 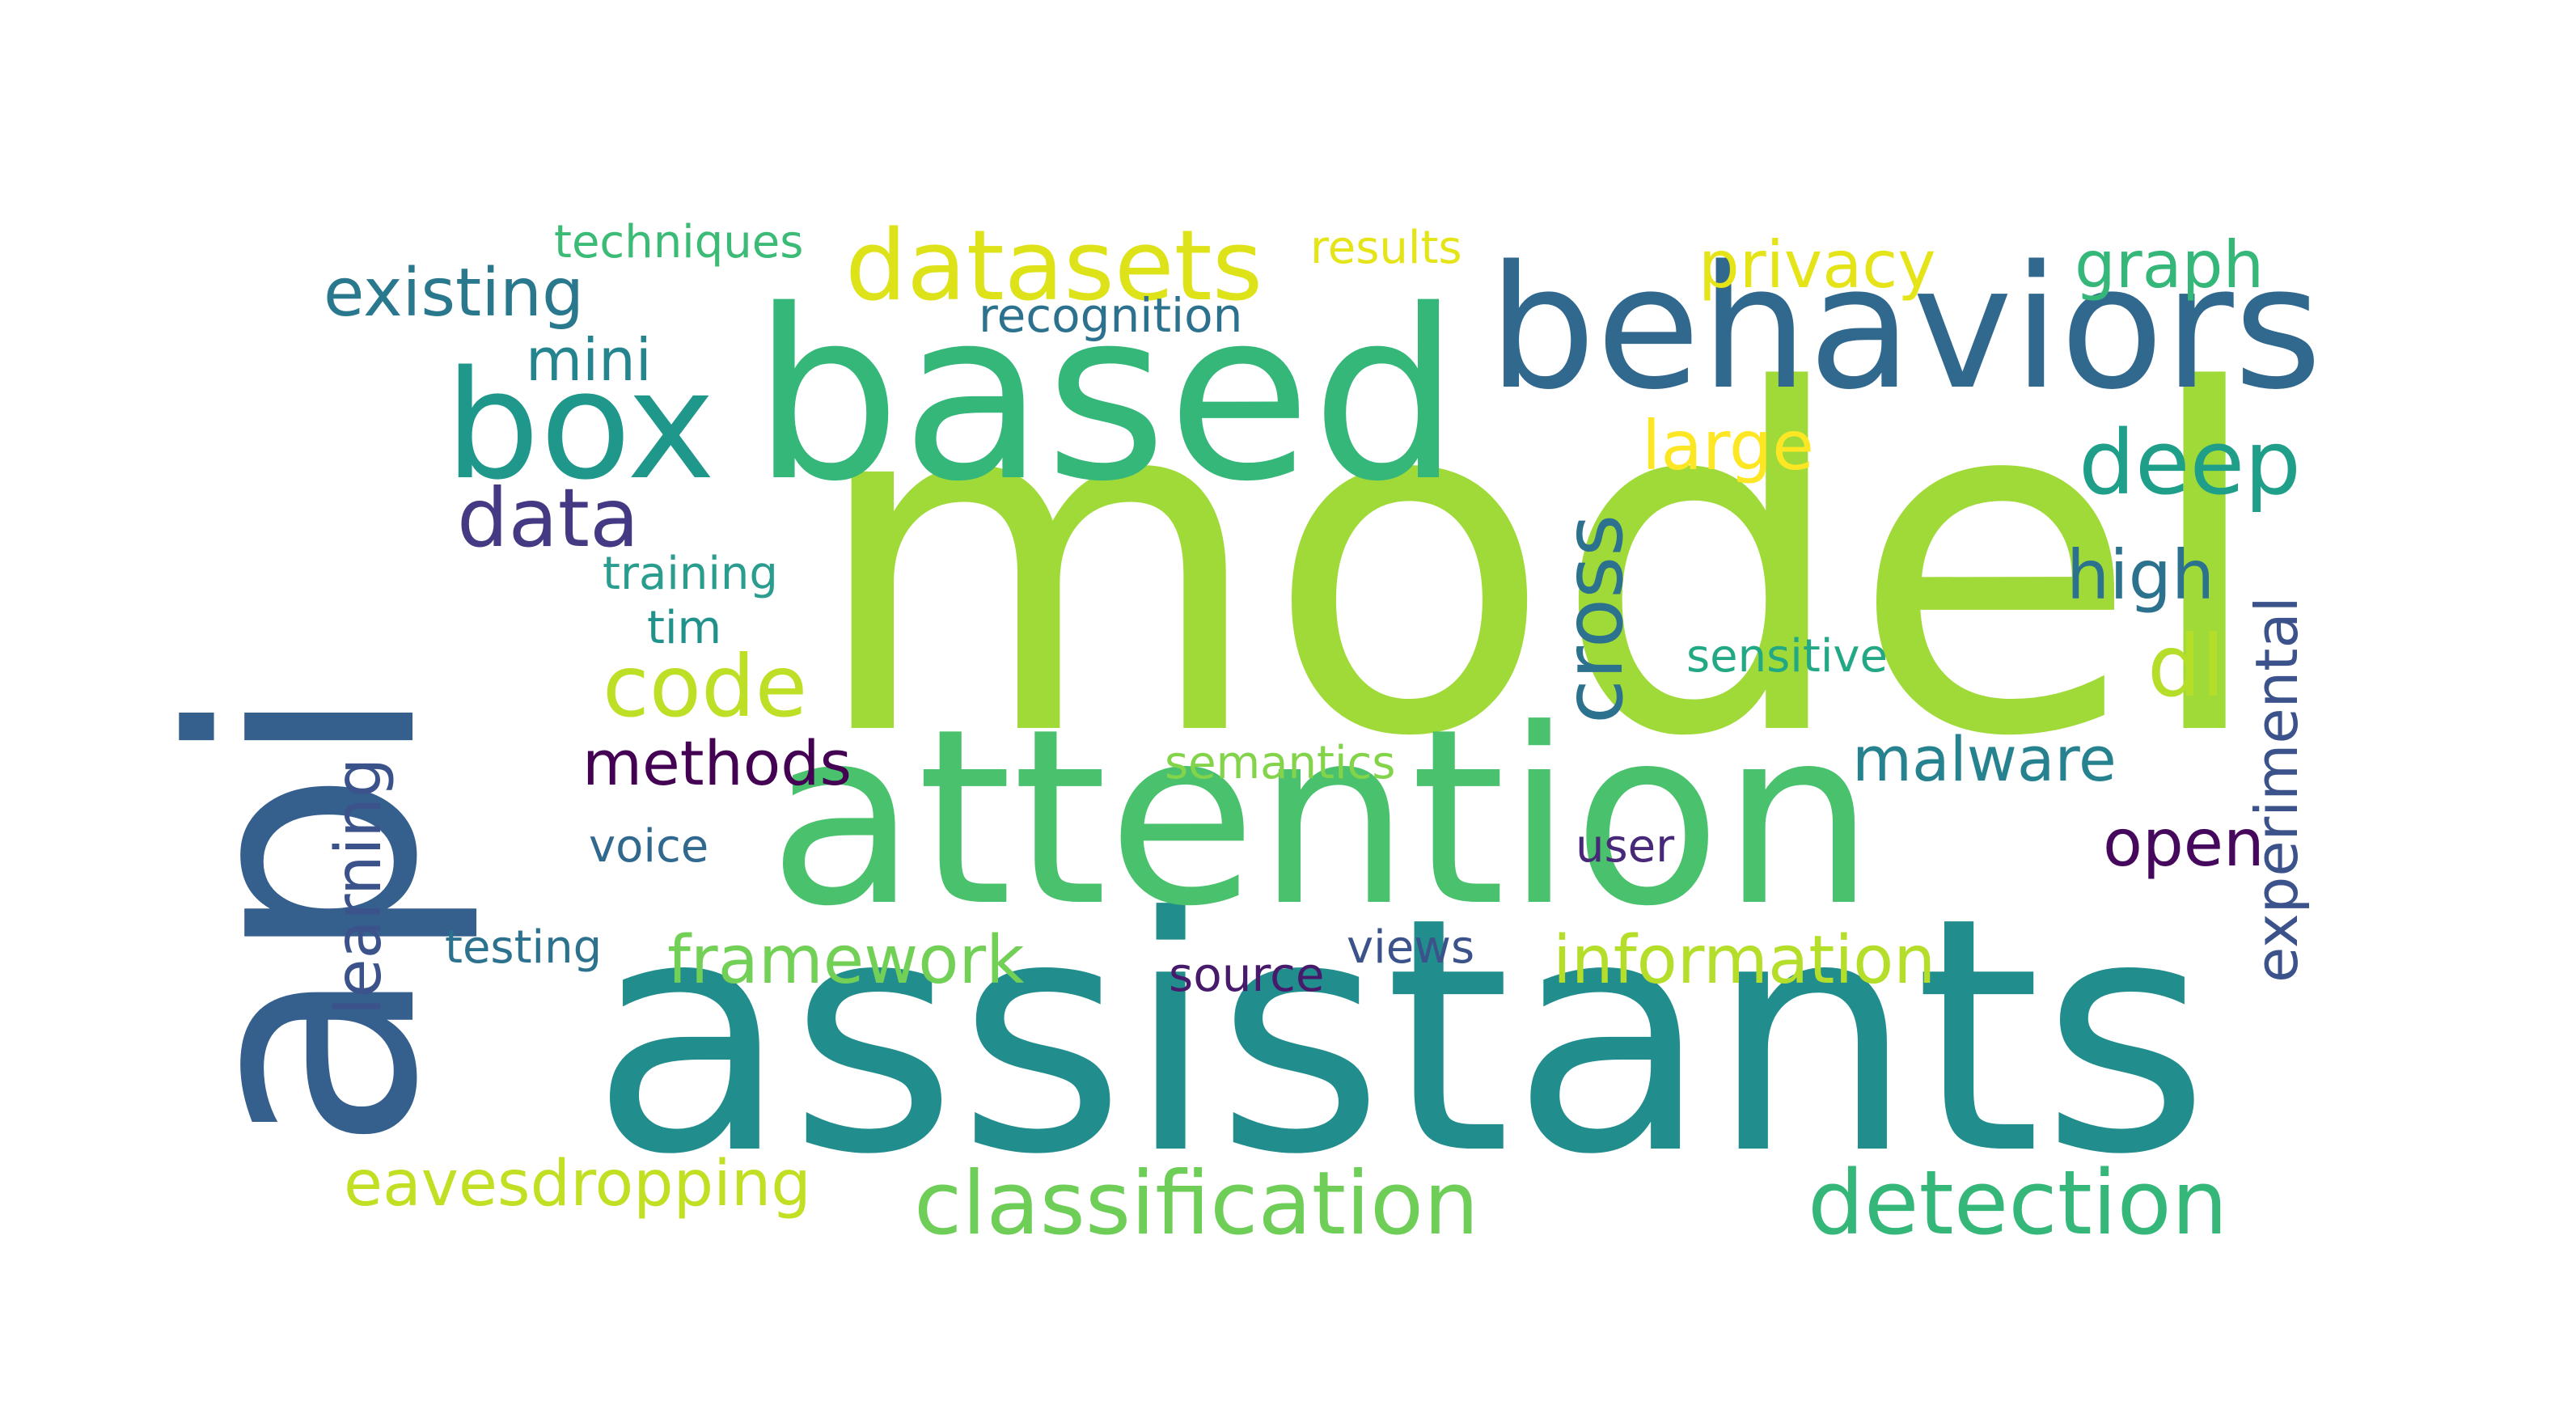 What do you see at coordinates (705, 686) in the screenshot?
I see `word-code: code` at bounding box center [705, 686].